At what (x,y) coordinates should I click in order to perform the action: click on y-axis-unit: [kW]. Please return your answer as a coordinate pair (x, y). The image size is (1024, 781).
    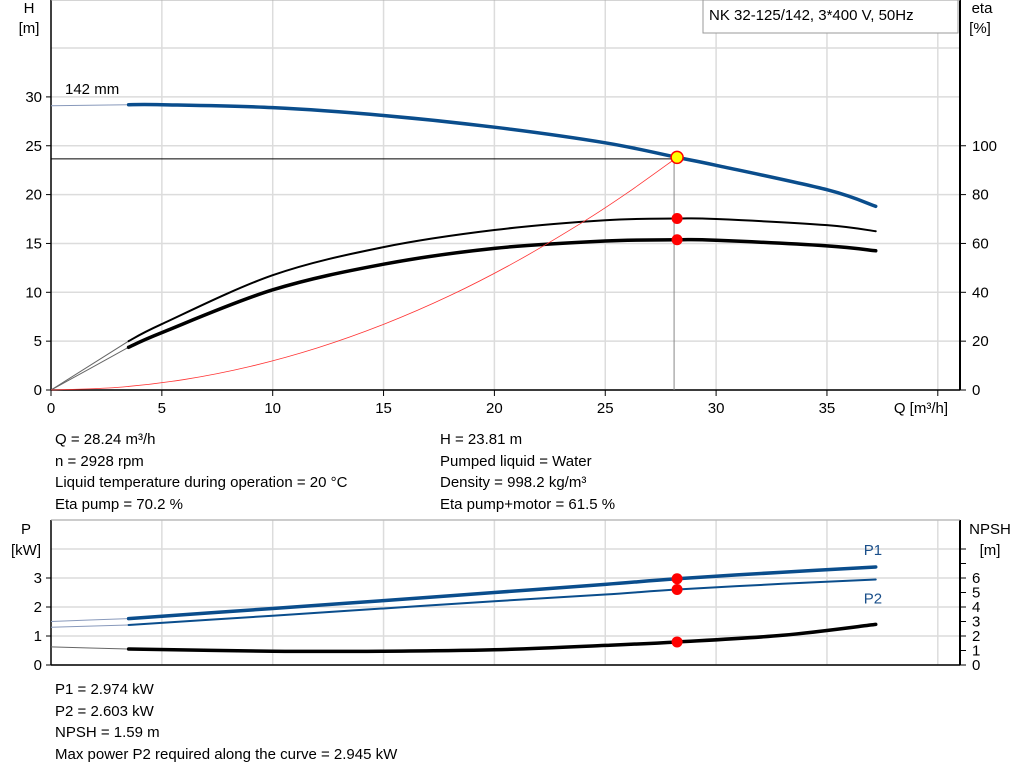
    Looking at the image, I should click on (26, 550).